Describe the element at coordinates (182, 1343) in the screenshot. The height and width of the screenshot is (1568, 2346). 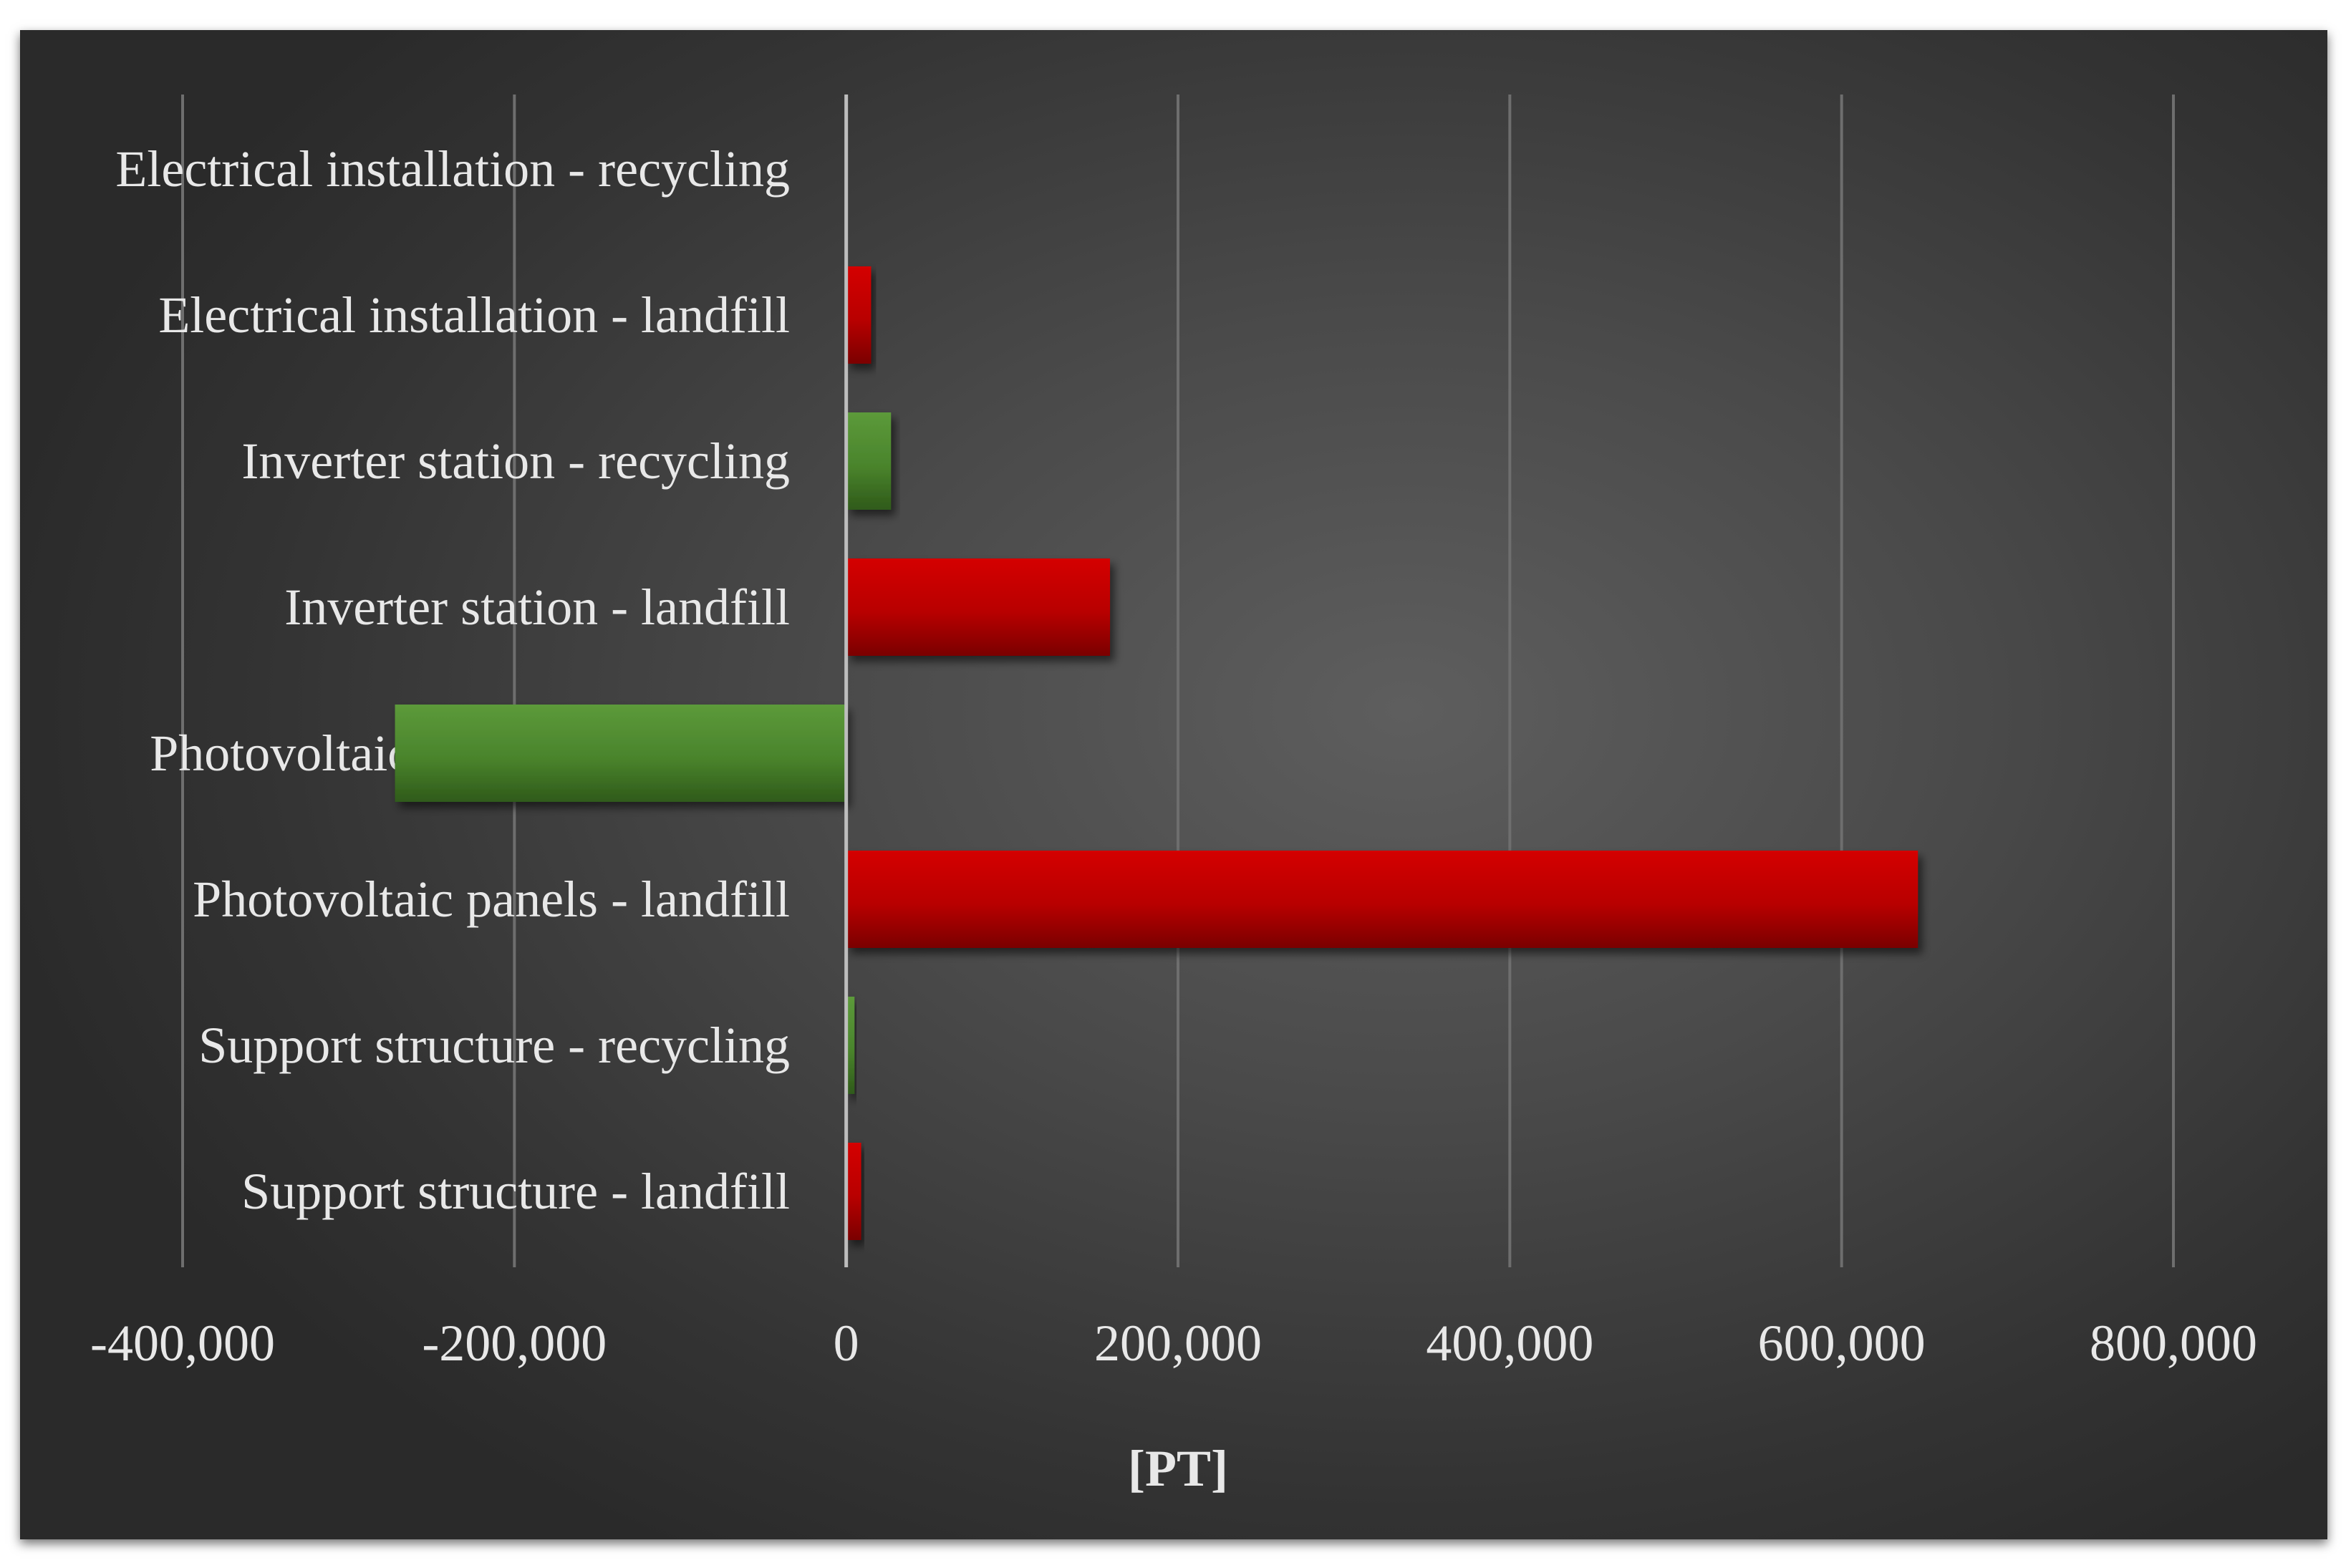
I see `x-tick-label: -400,000` at that location.